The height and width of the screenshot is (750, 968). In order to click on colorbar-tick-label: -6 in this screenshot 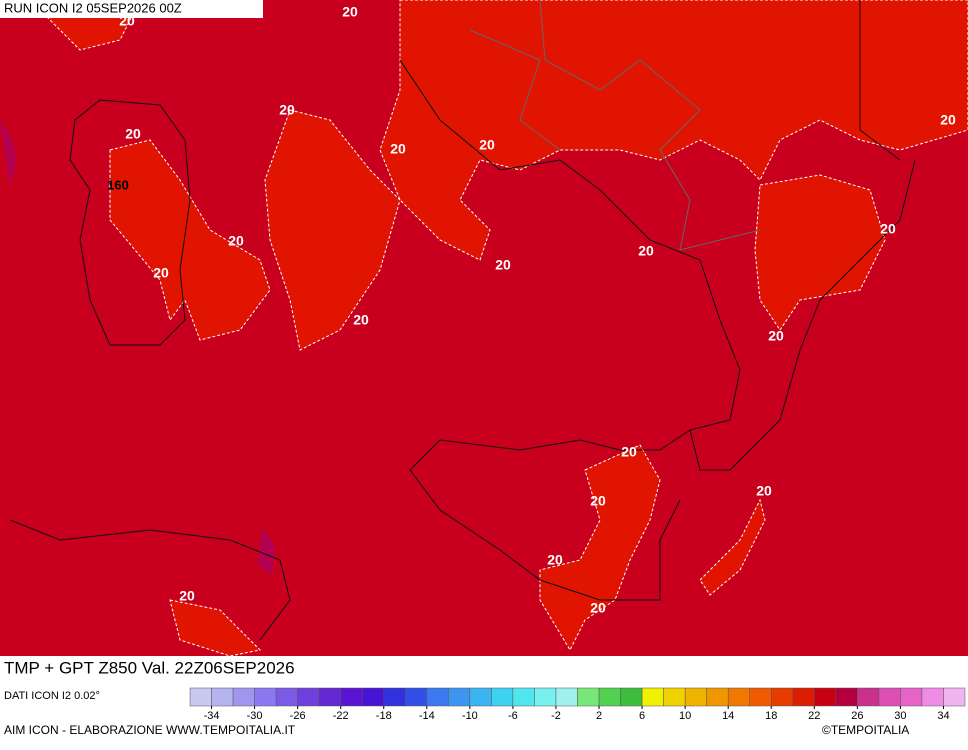, I will do `click(513, 716)`.